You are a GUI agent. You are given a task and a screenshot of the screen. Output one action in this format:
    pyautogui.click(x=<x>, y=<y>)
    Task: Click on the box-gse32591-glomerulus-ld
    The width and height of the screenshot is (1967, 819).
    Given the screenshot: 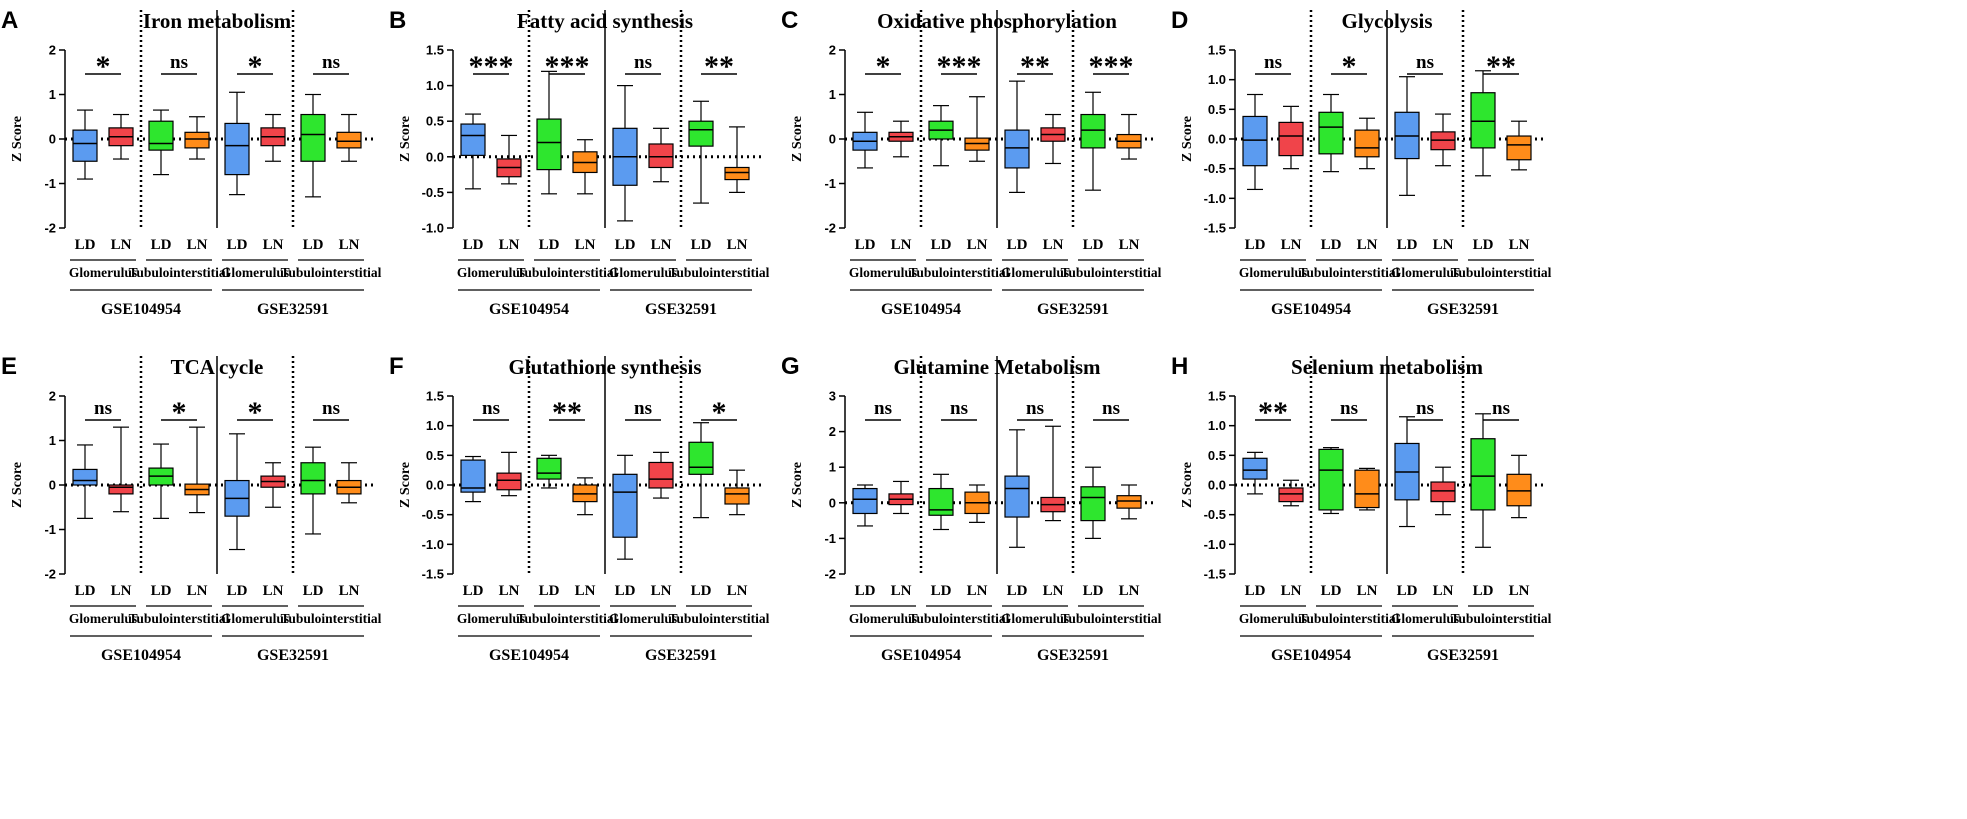 What is the action you would take?
    pyautogui.click(x=625, y=507)
    